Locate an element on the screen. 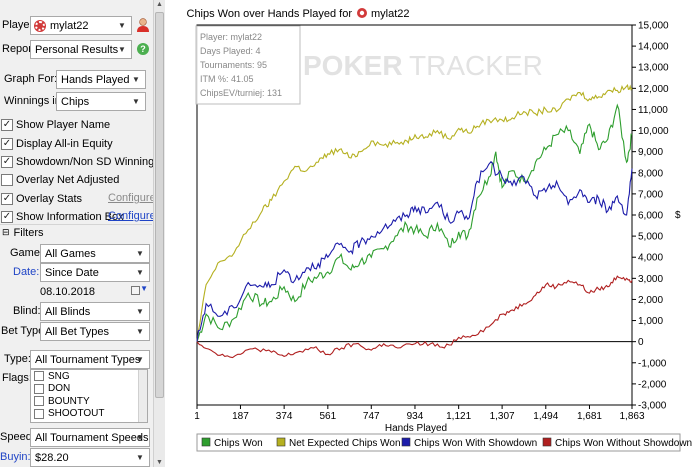 This screenshot has width=700, height=470. list-scrollbar is located at coordinates (142, 396).